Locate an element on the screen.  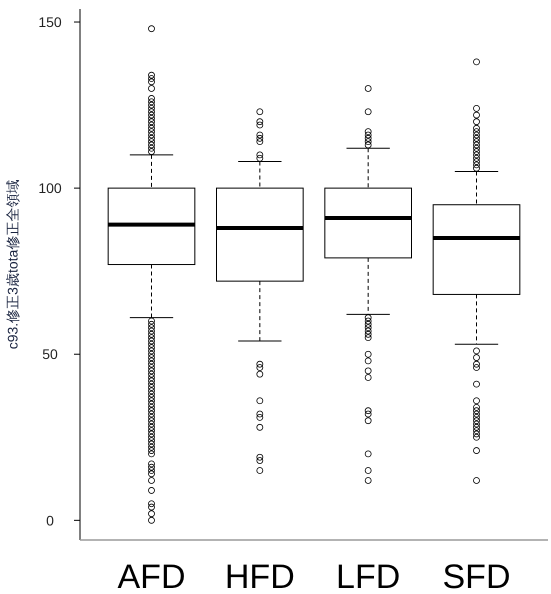
x-tick-label: HFD is located at coordinates (259, 576).